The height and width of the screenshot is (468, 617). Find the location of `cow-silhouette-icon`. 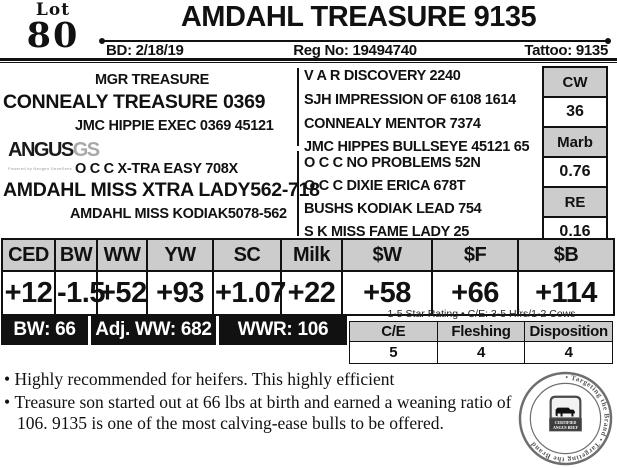

cow-silhouette-icon is located at coordinates (565, 412).